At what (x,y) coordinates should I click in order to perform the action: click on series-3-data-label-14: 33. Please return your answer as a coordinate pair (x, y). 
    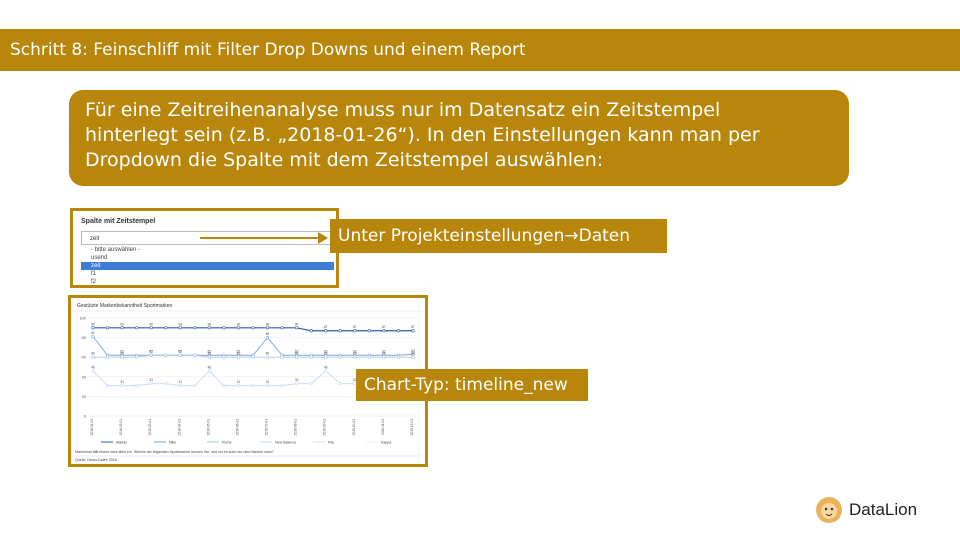
    Looking at the image, I should click on (297, 380).